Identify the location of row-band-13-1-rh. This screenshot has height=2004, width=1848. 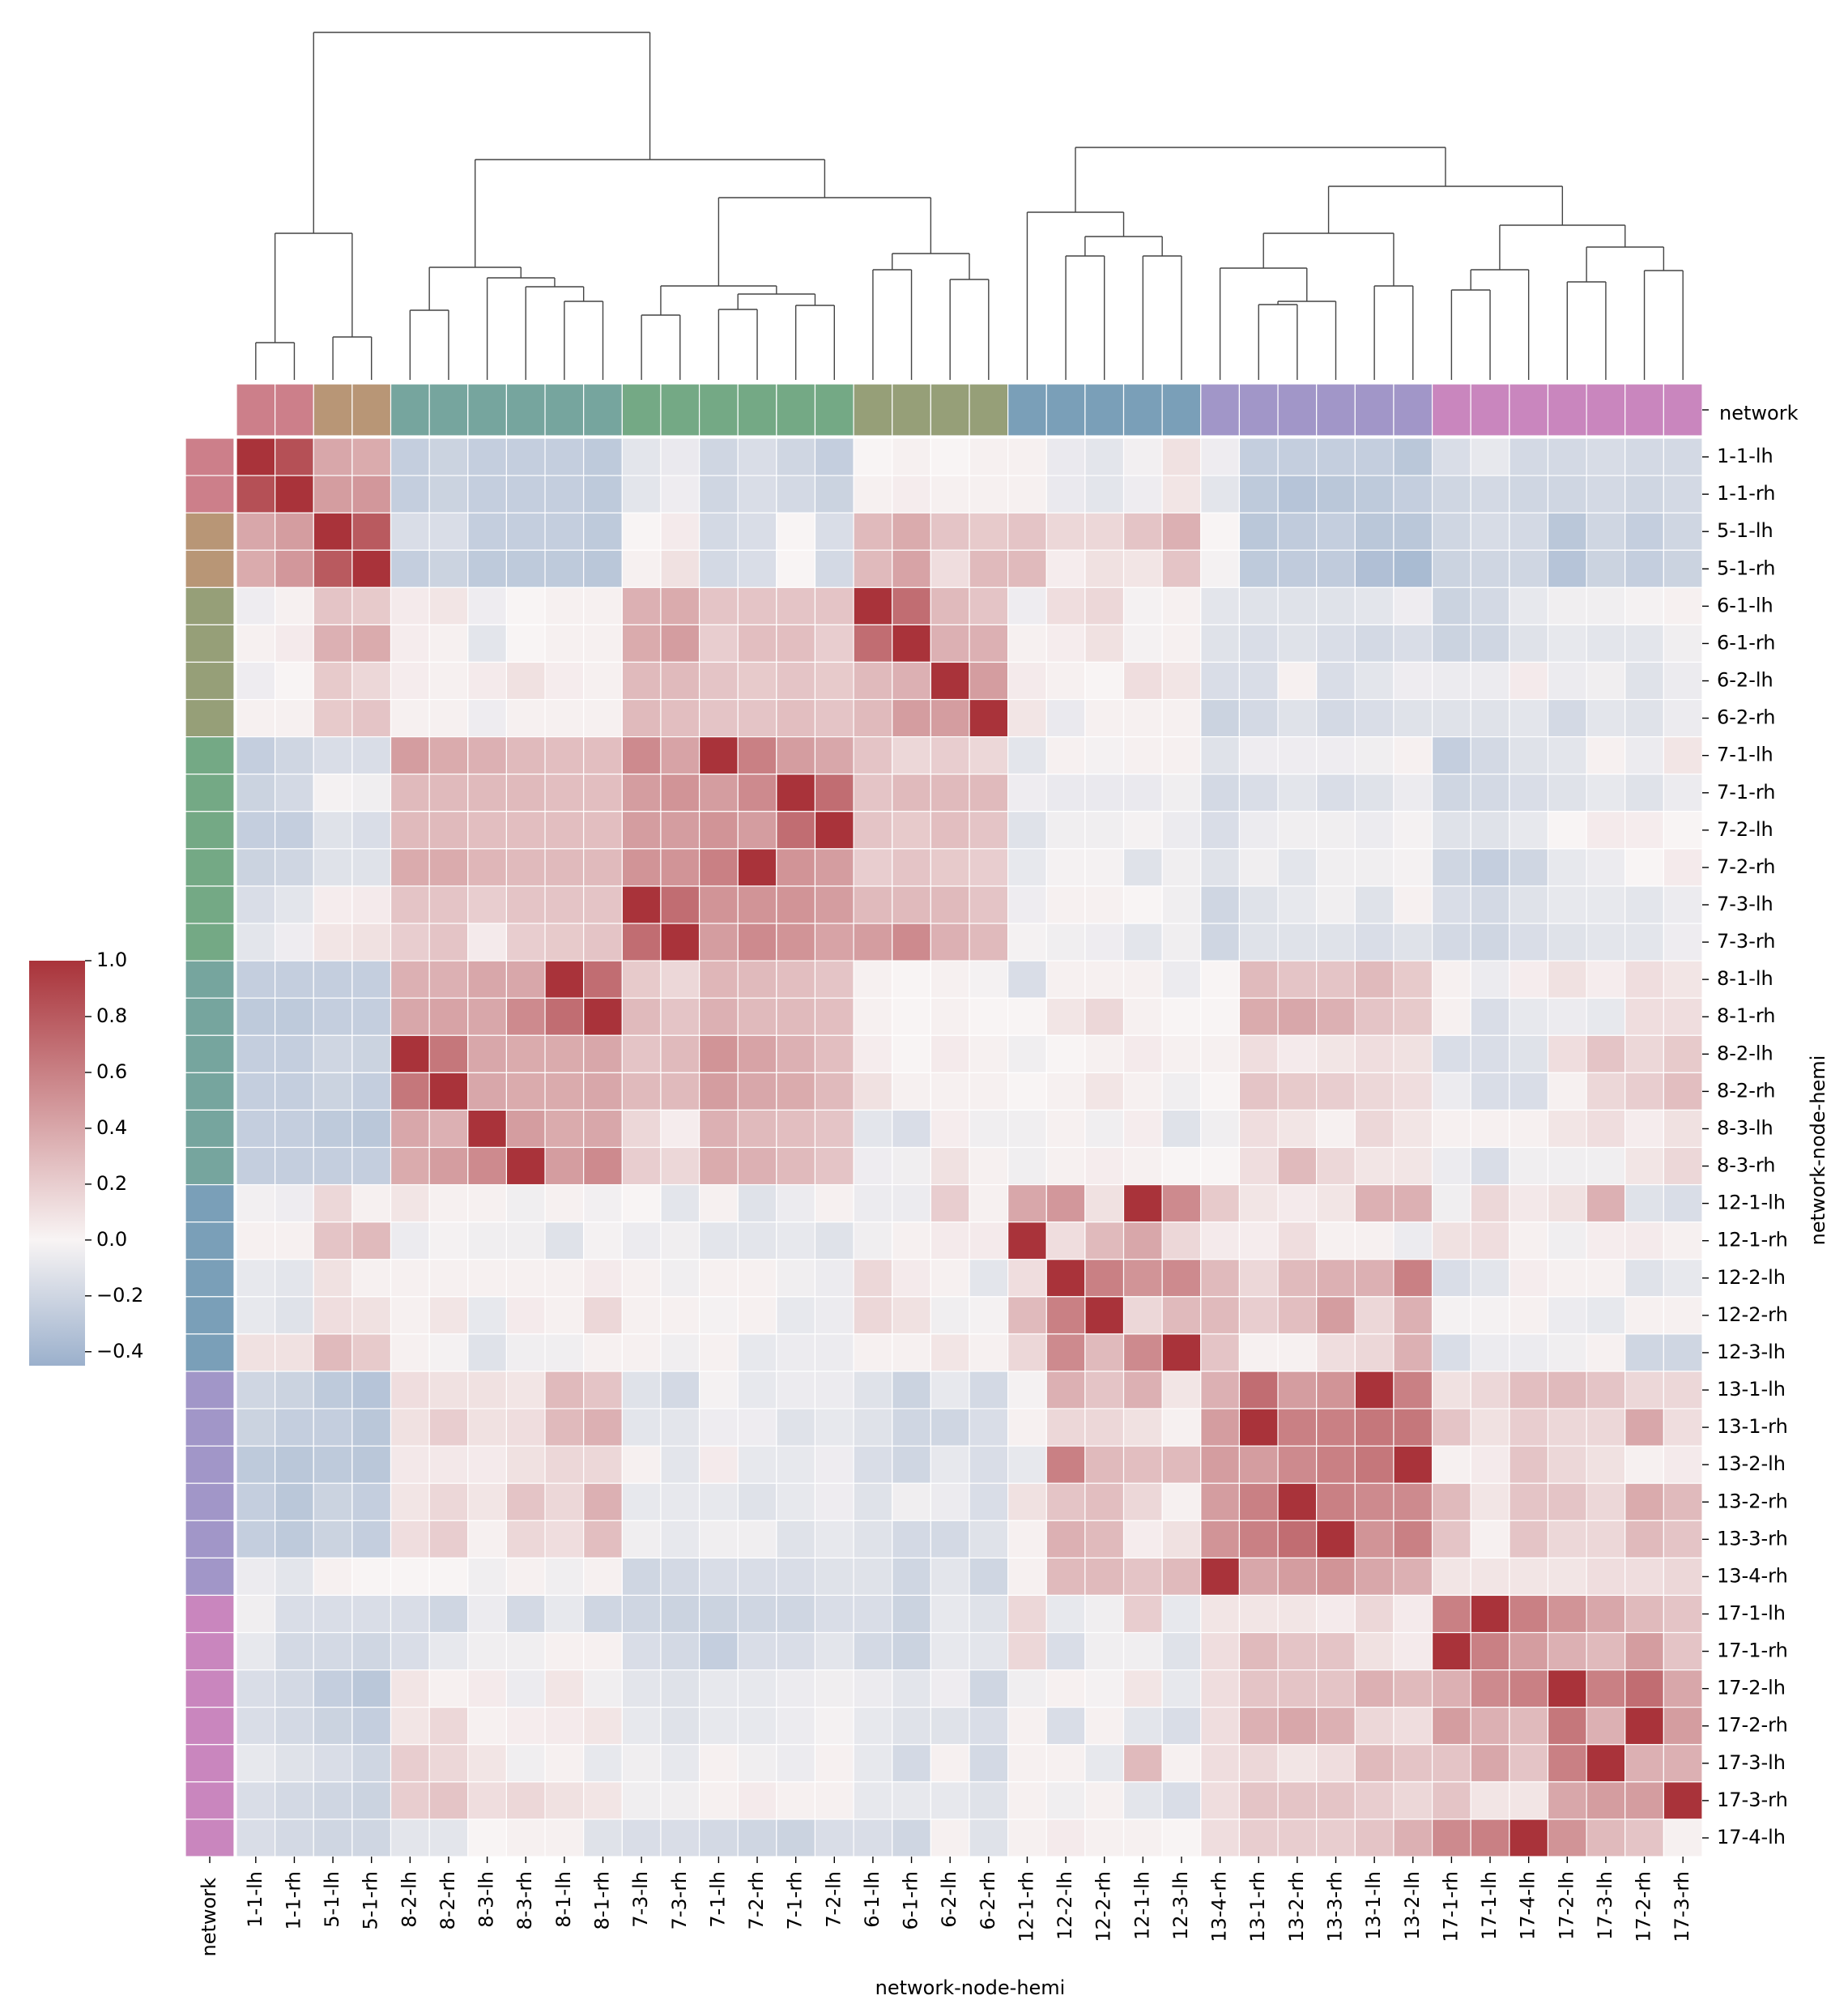
(210, 1427).